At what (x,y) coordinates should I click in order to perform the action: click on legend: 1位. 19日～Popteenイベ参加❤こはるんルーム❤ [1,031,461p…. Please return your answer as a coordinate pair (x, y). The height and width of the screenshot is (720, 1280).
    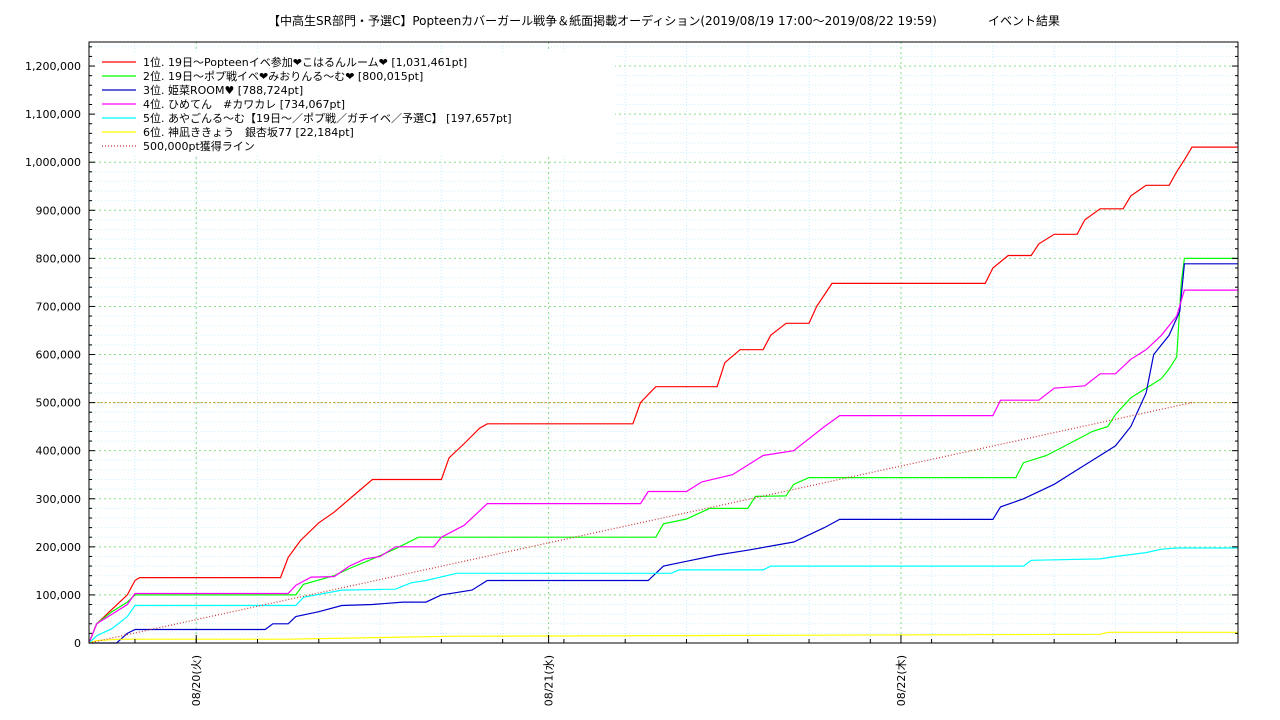
    Looking at the image, I should click on (355, 104).